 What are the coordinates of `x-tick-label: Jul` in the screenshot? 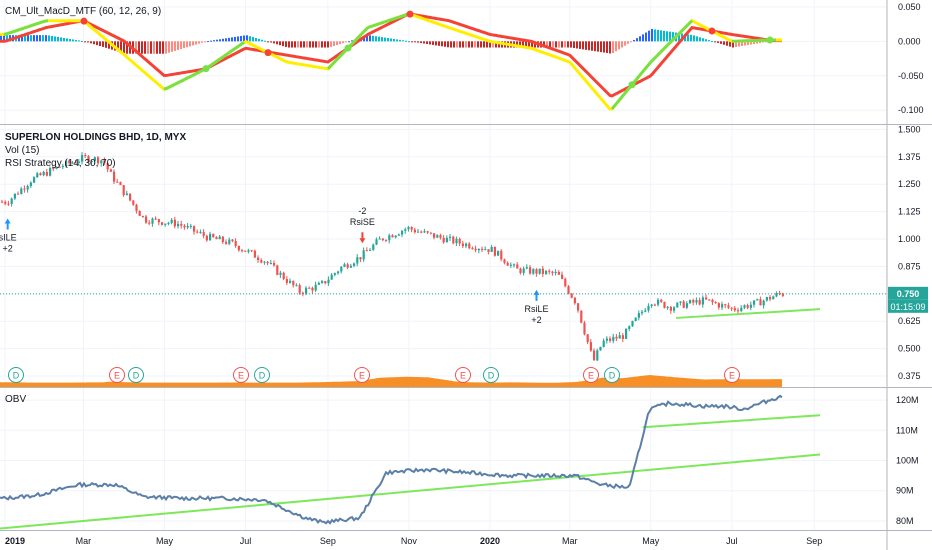 It's located at (732, 541).